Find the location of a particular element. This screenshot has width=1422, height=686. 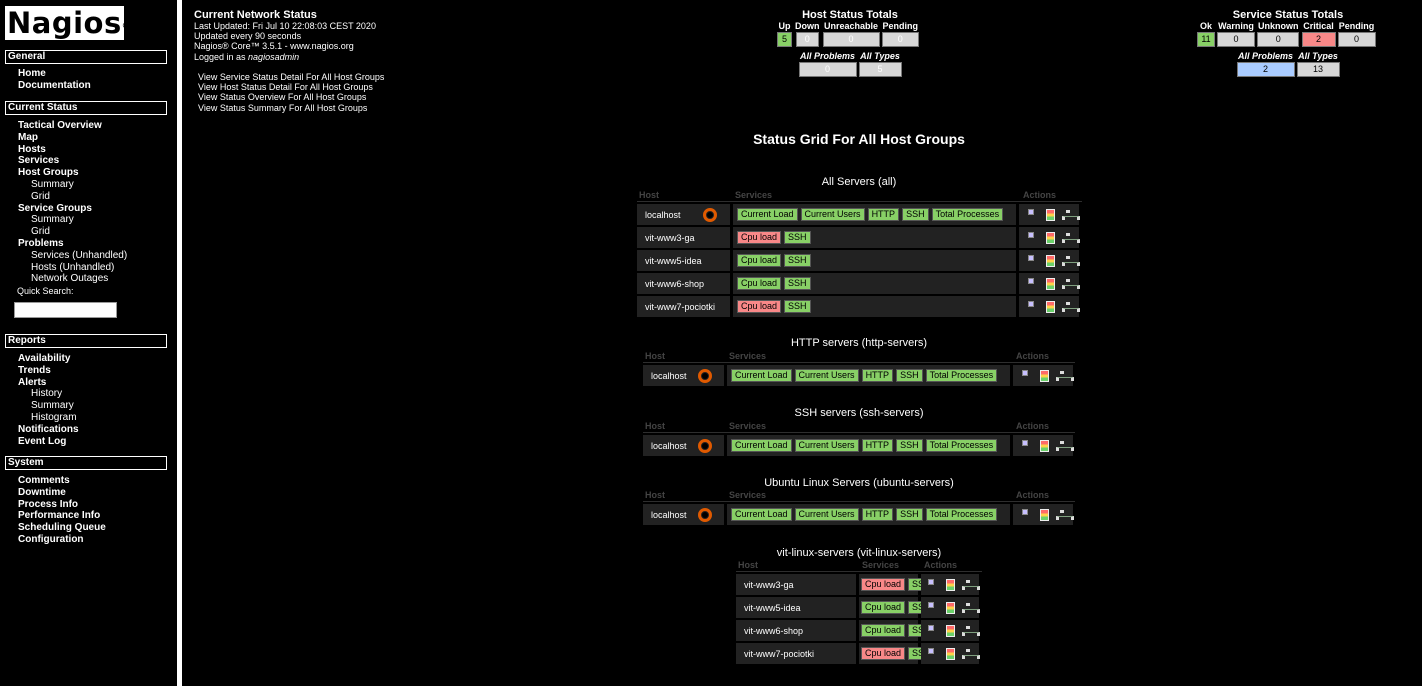

nav-alerts: Alerts is located at coordinates (32, 382).